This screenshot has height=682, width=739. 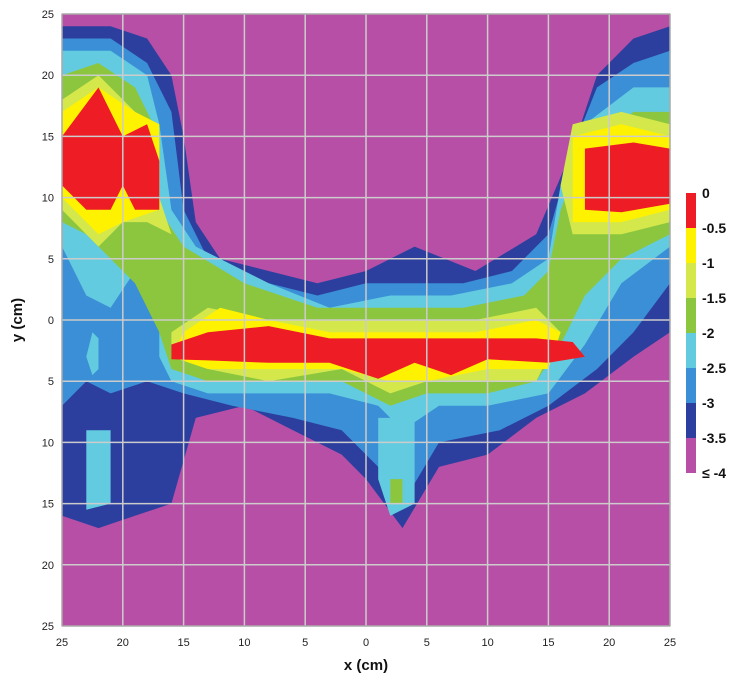 I want to click on x-axis-title: x (cm), so click(x=366, y=665).